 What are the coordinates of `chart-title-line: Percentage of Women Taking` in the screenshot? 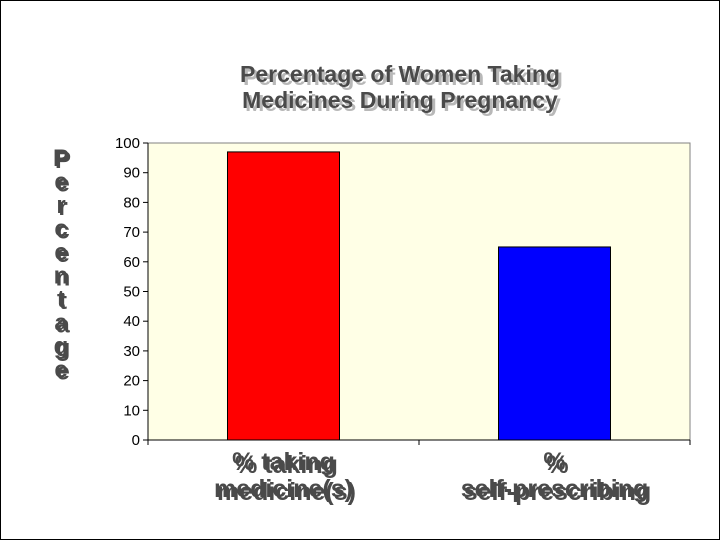 It's located at (400, 74).